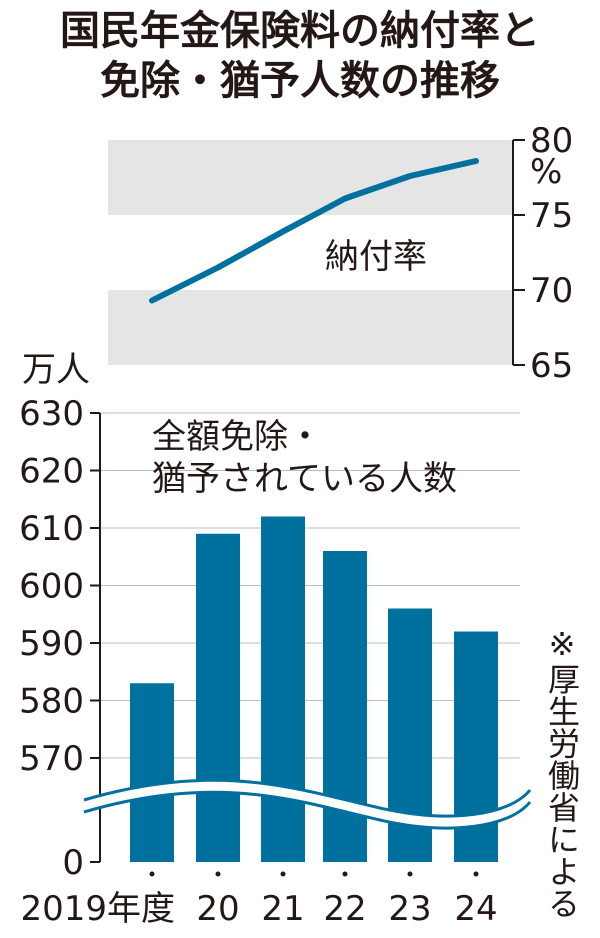 The height and width of the screenshot is (938, 600). I want to click on rate-tick-label: 70, so click(551, 291).